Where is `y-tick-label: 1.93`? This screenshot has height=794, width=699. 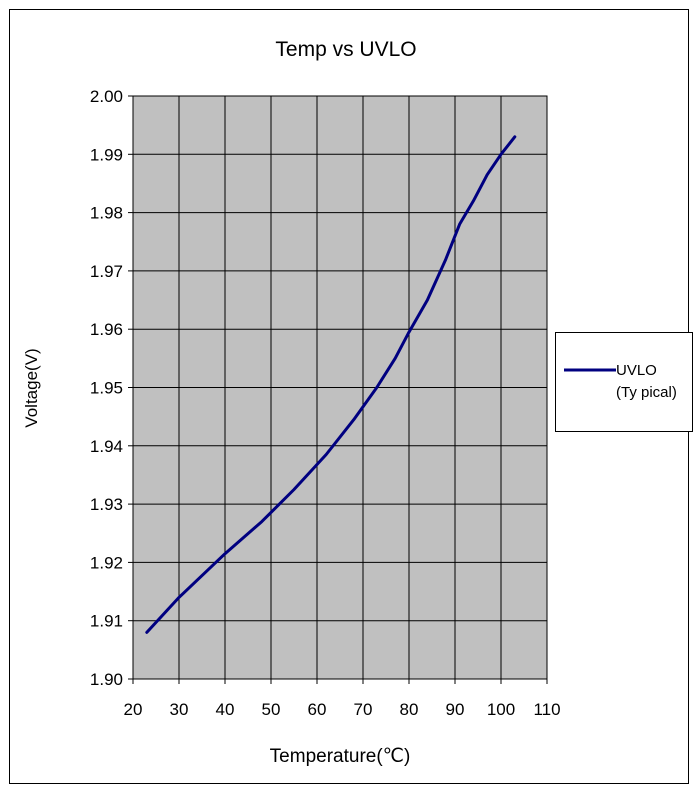 y-tick-label: 1.93 is located at coordinates (106, 504).